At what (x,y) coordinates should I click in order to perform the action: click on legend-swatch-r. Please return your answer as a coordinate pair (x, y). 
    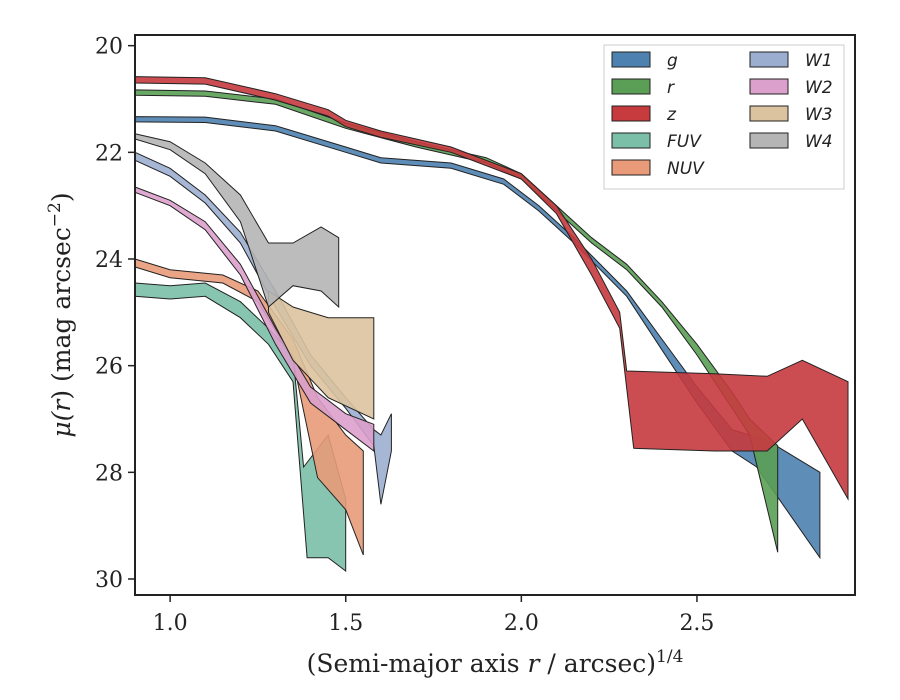
    Looking at the image, I should click on (631, 86).